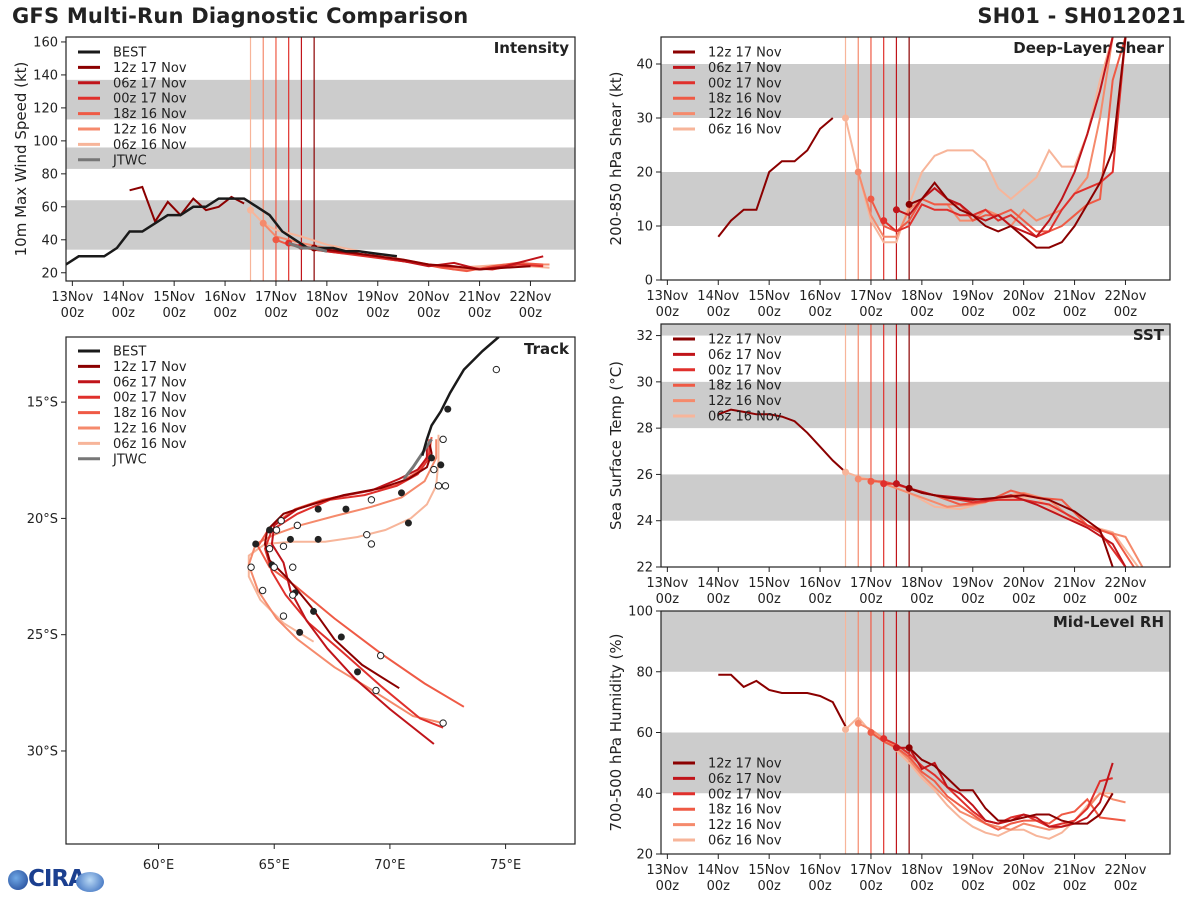 The height and width of the screenshot is (900, 1200). What do you see at coordinates (42, 403) in the screenshot?
I see `track-y-tick-label: 15°S` at bounding box center [42, 403].